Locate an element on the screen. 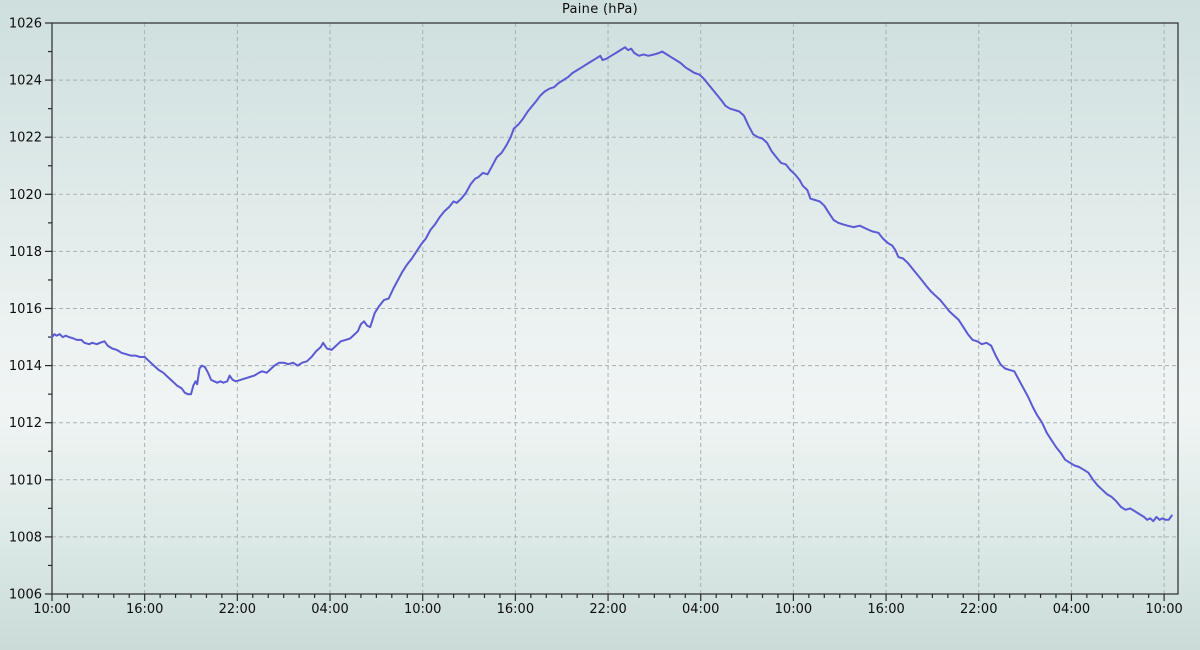 This screenshot has width=1200, height=650. y-tick-label: 1024 is located at coordinates (25, 81).